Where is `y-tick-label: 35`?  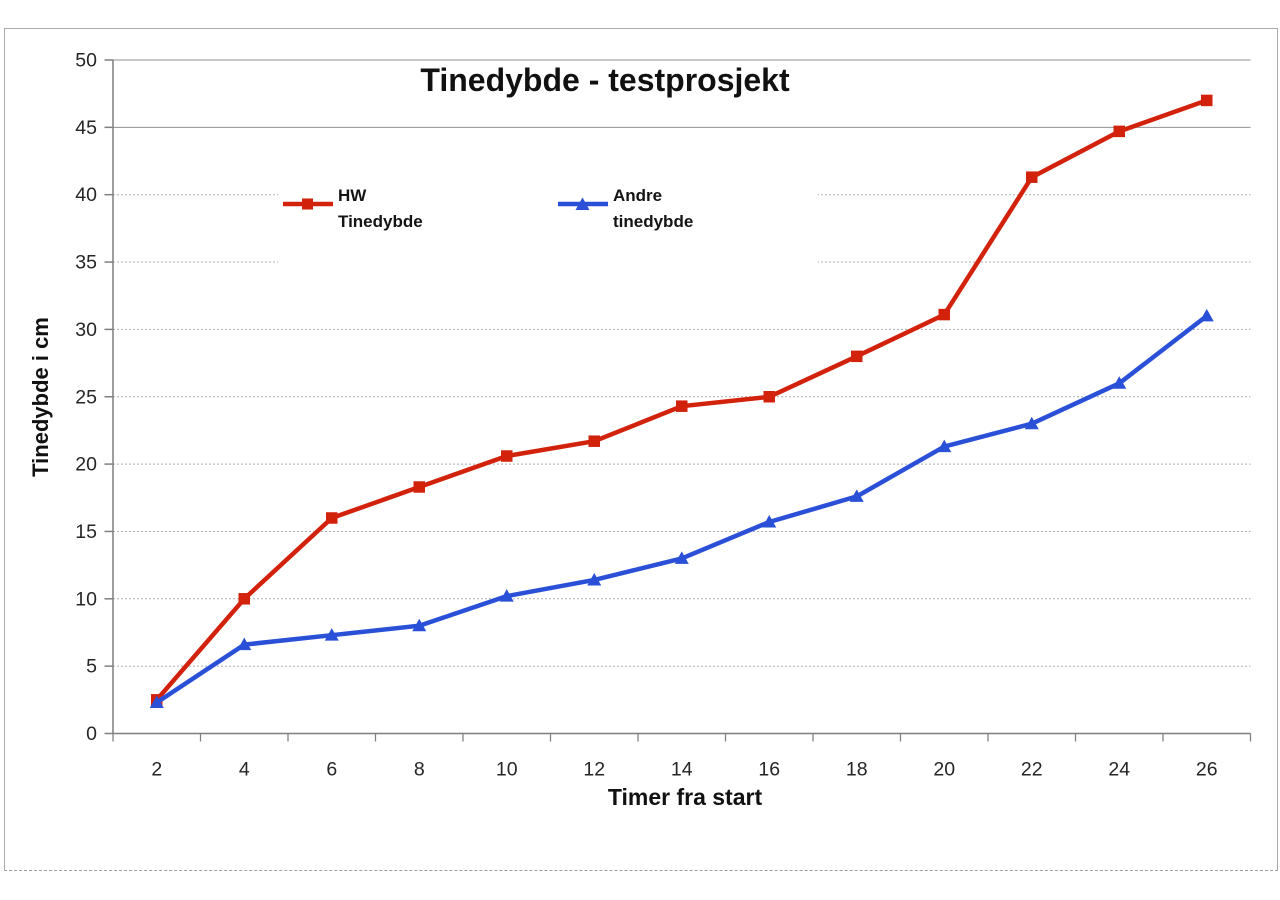 y-tick-label: 35 is located at coordinates (86, 263).